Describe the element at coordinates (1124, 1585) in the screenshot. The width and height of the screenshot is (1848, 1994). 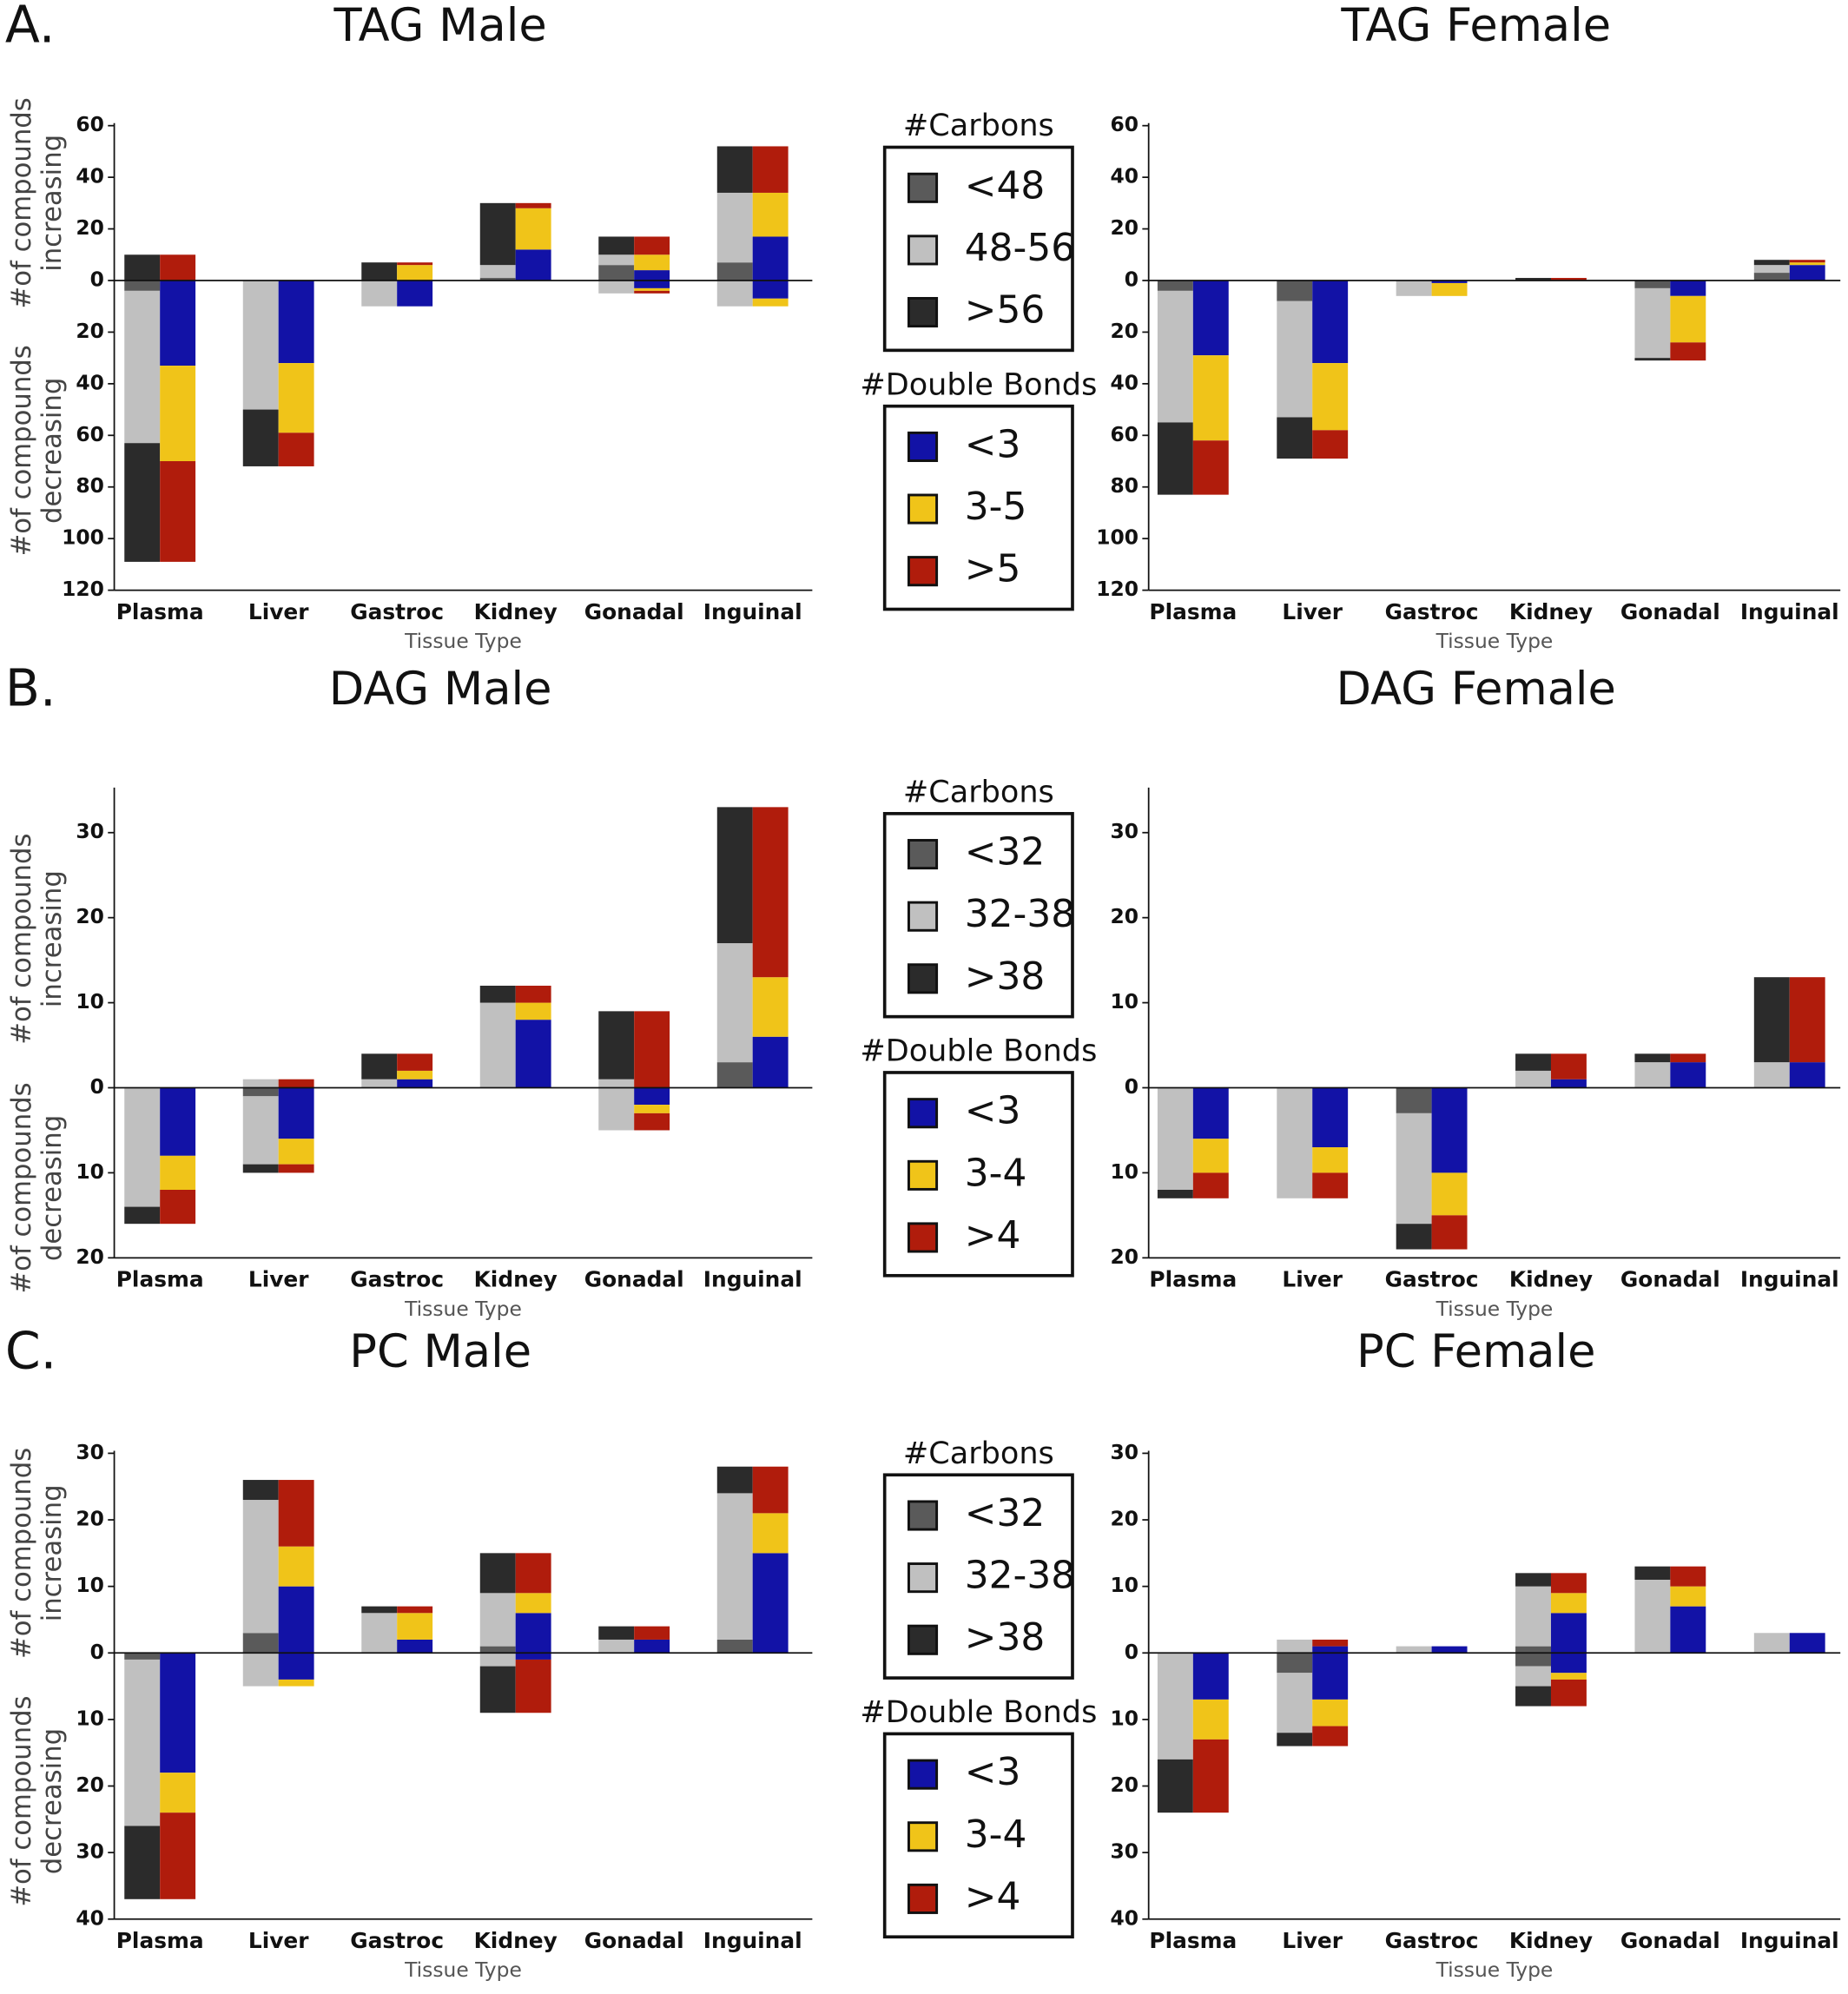
I see `y-tick-label: 10` at that location.